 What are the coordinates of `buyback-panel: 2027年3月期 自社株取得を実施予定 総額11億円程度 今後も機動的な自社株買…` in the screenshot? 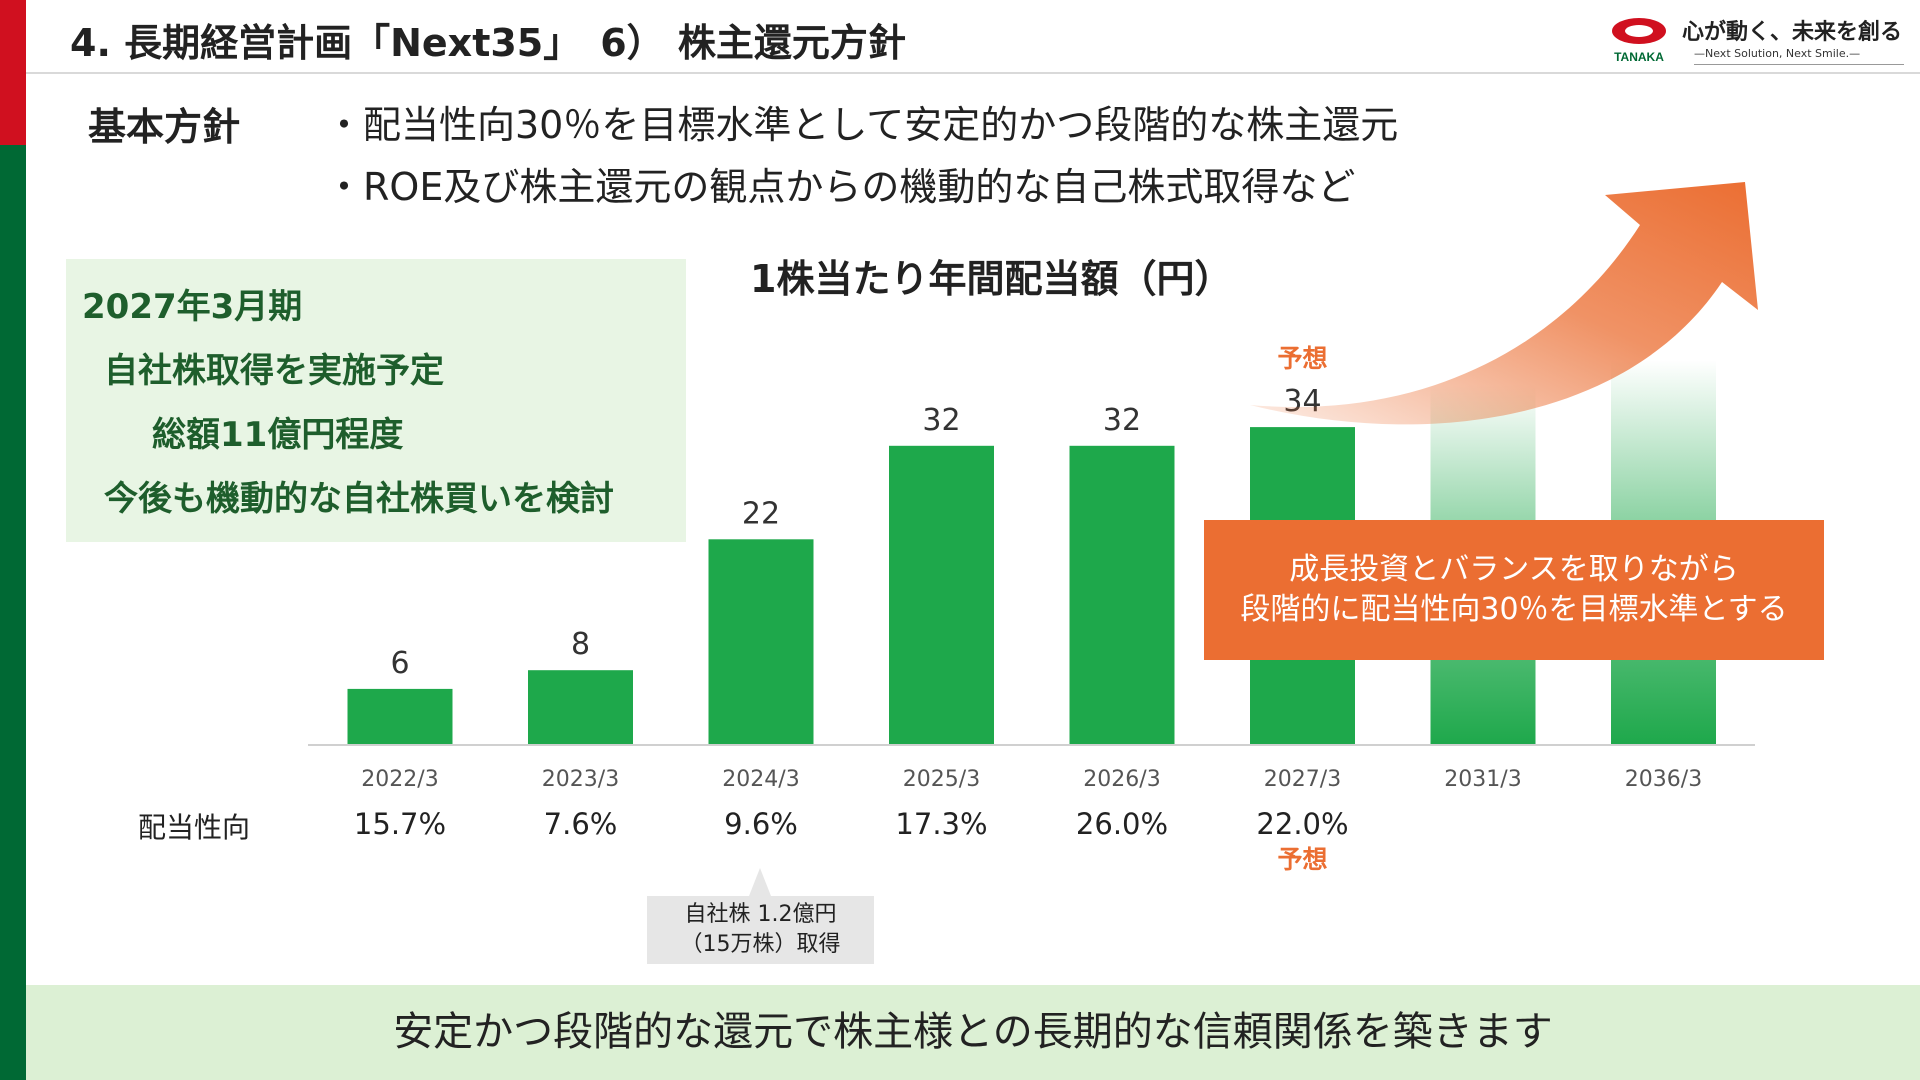 It's located at (376, 400).